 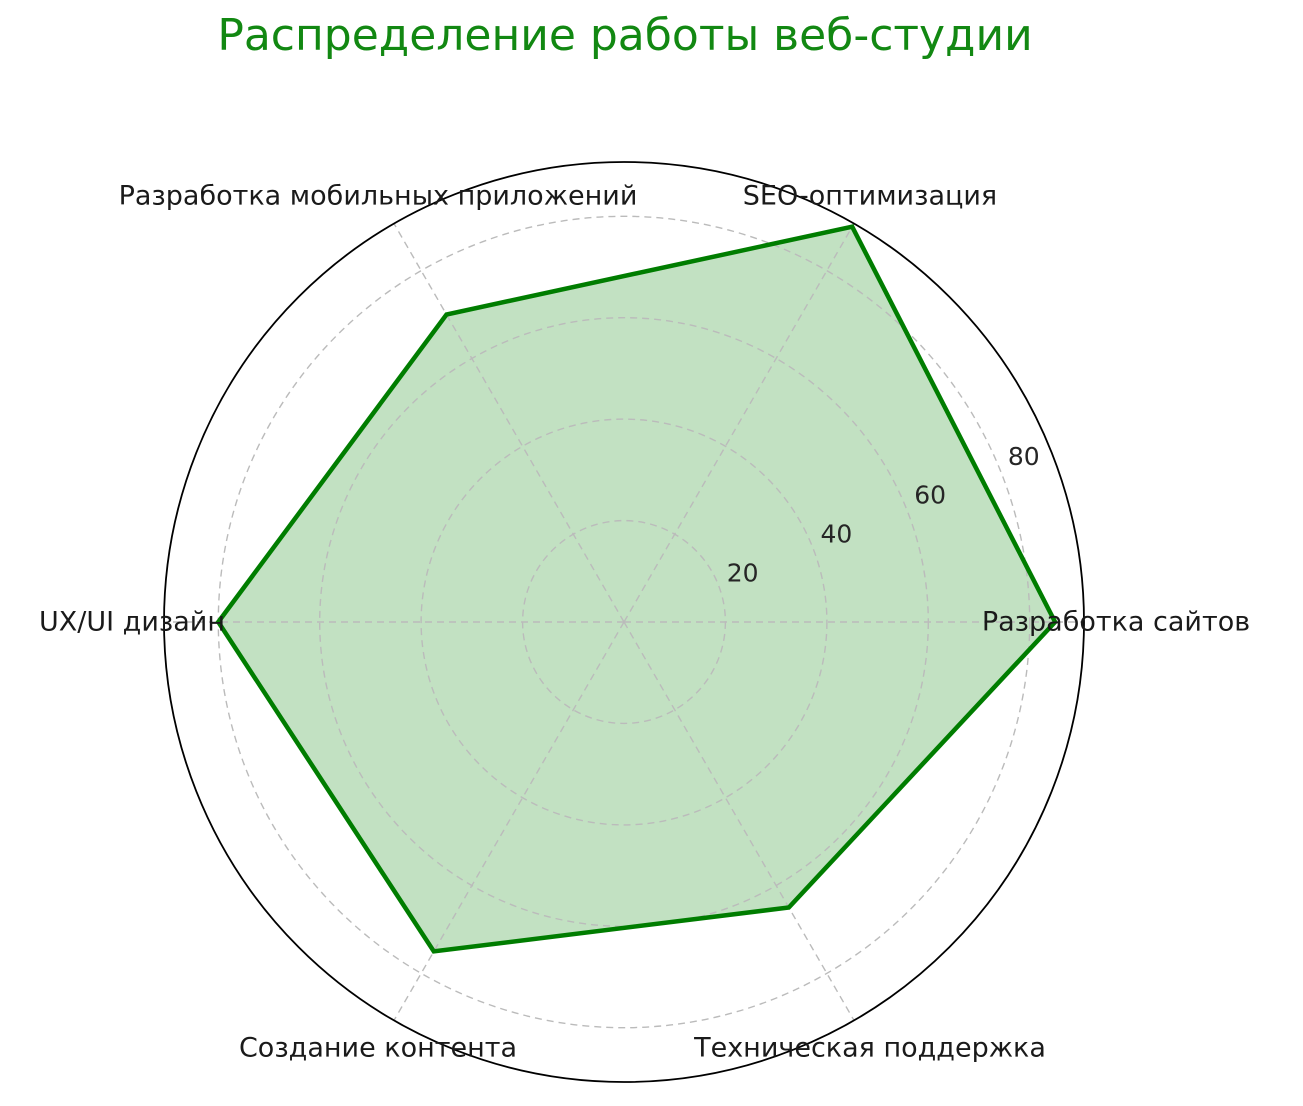 What do you see at coordinates (1024, 456) in the screenshot?
I see `rtick-label-80: 80` at bounding box center [1024, 456].